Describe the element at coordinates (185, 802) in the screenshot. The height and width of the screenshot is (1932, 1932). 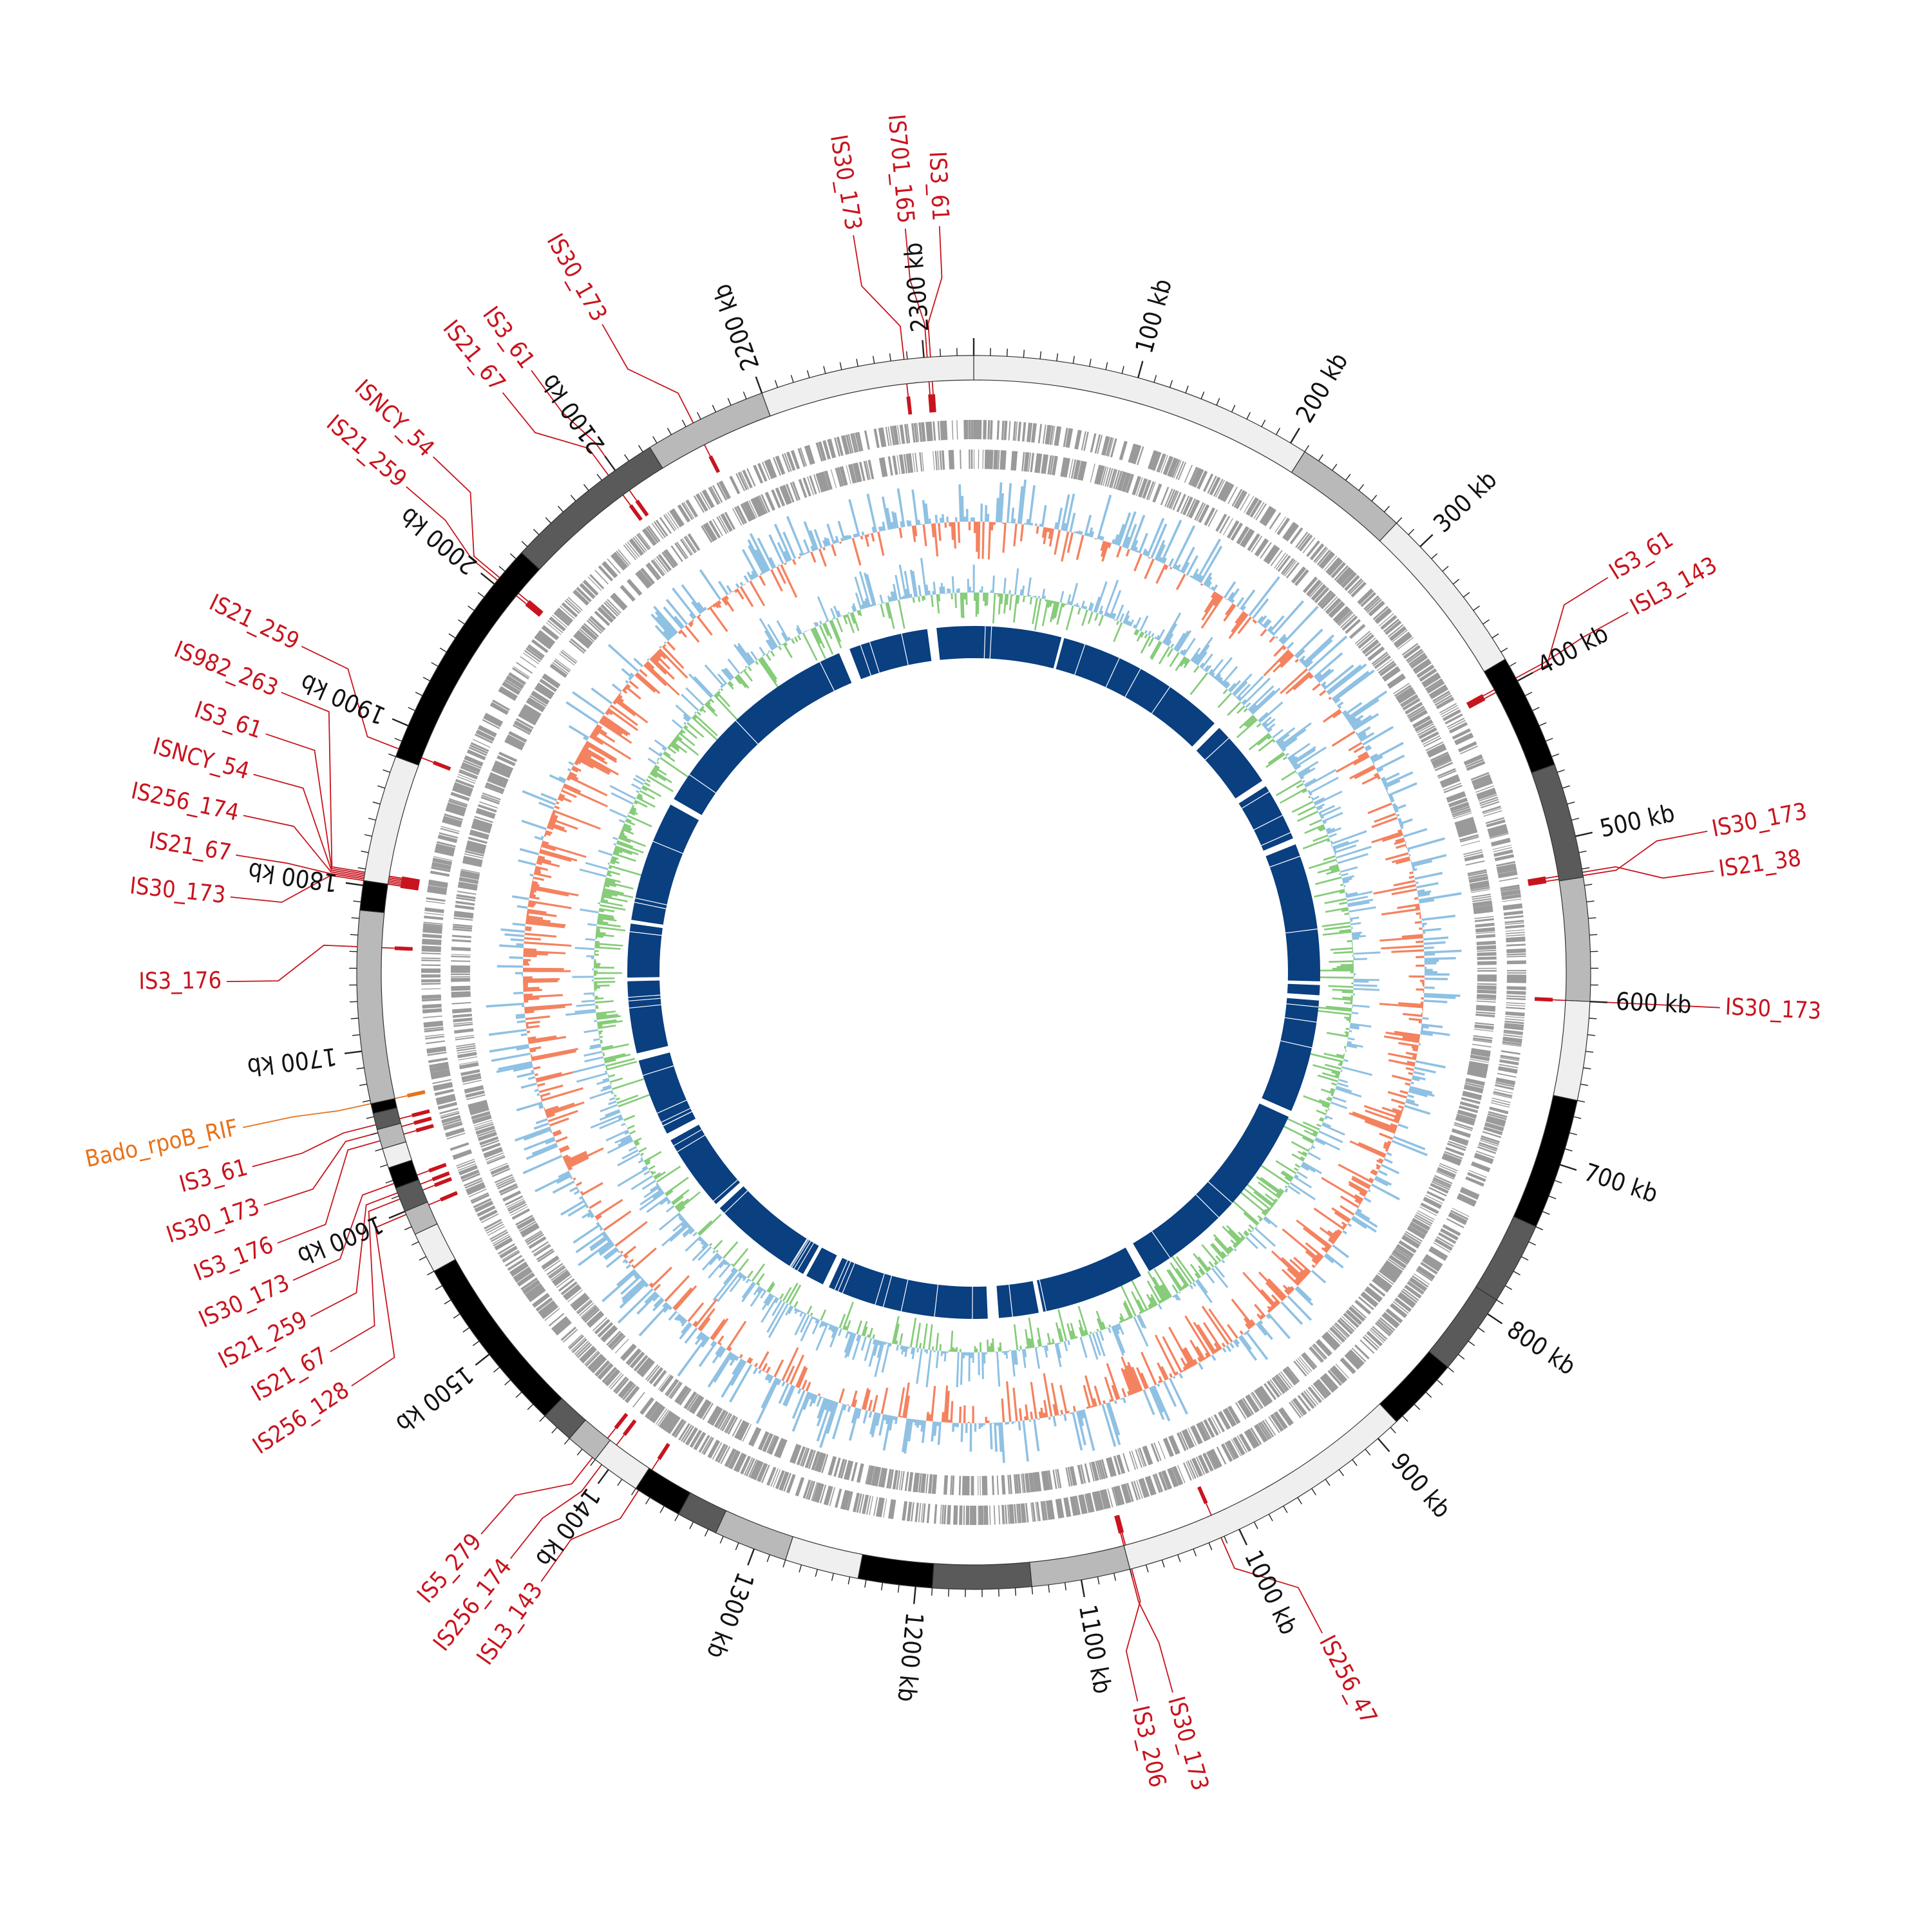
I see `is-element-label: IS256_174` at that location.